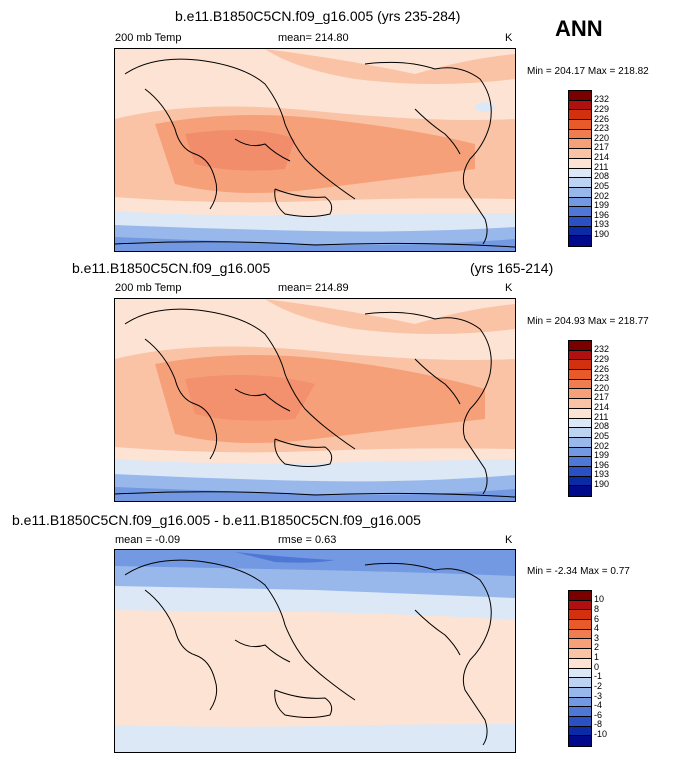  I want to click on colorbar-tick-label: 205, so click(602, 436).